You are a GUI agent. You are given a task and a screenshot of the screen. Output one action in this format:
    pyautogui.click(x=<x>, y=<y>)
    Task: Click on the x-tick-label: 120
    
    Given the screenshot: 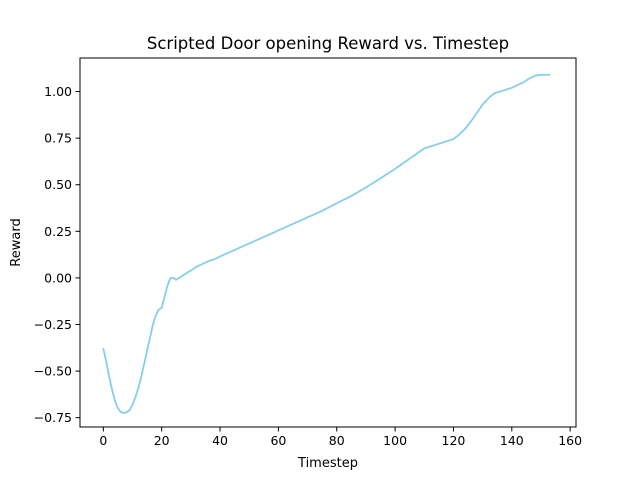 What is the action you would take?
    pyautogui.click(x=454, y=440)
    